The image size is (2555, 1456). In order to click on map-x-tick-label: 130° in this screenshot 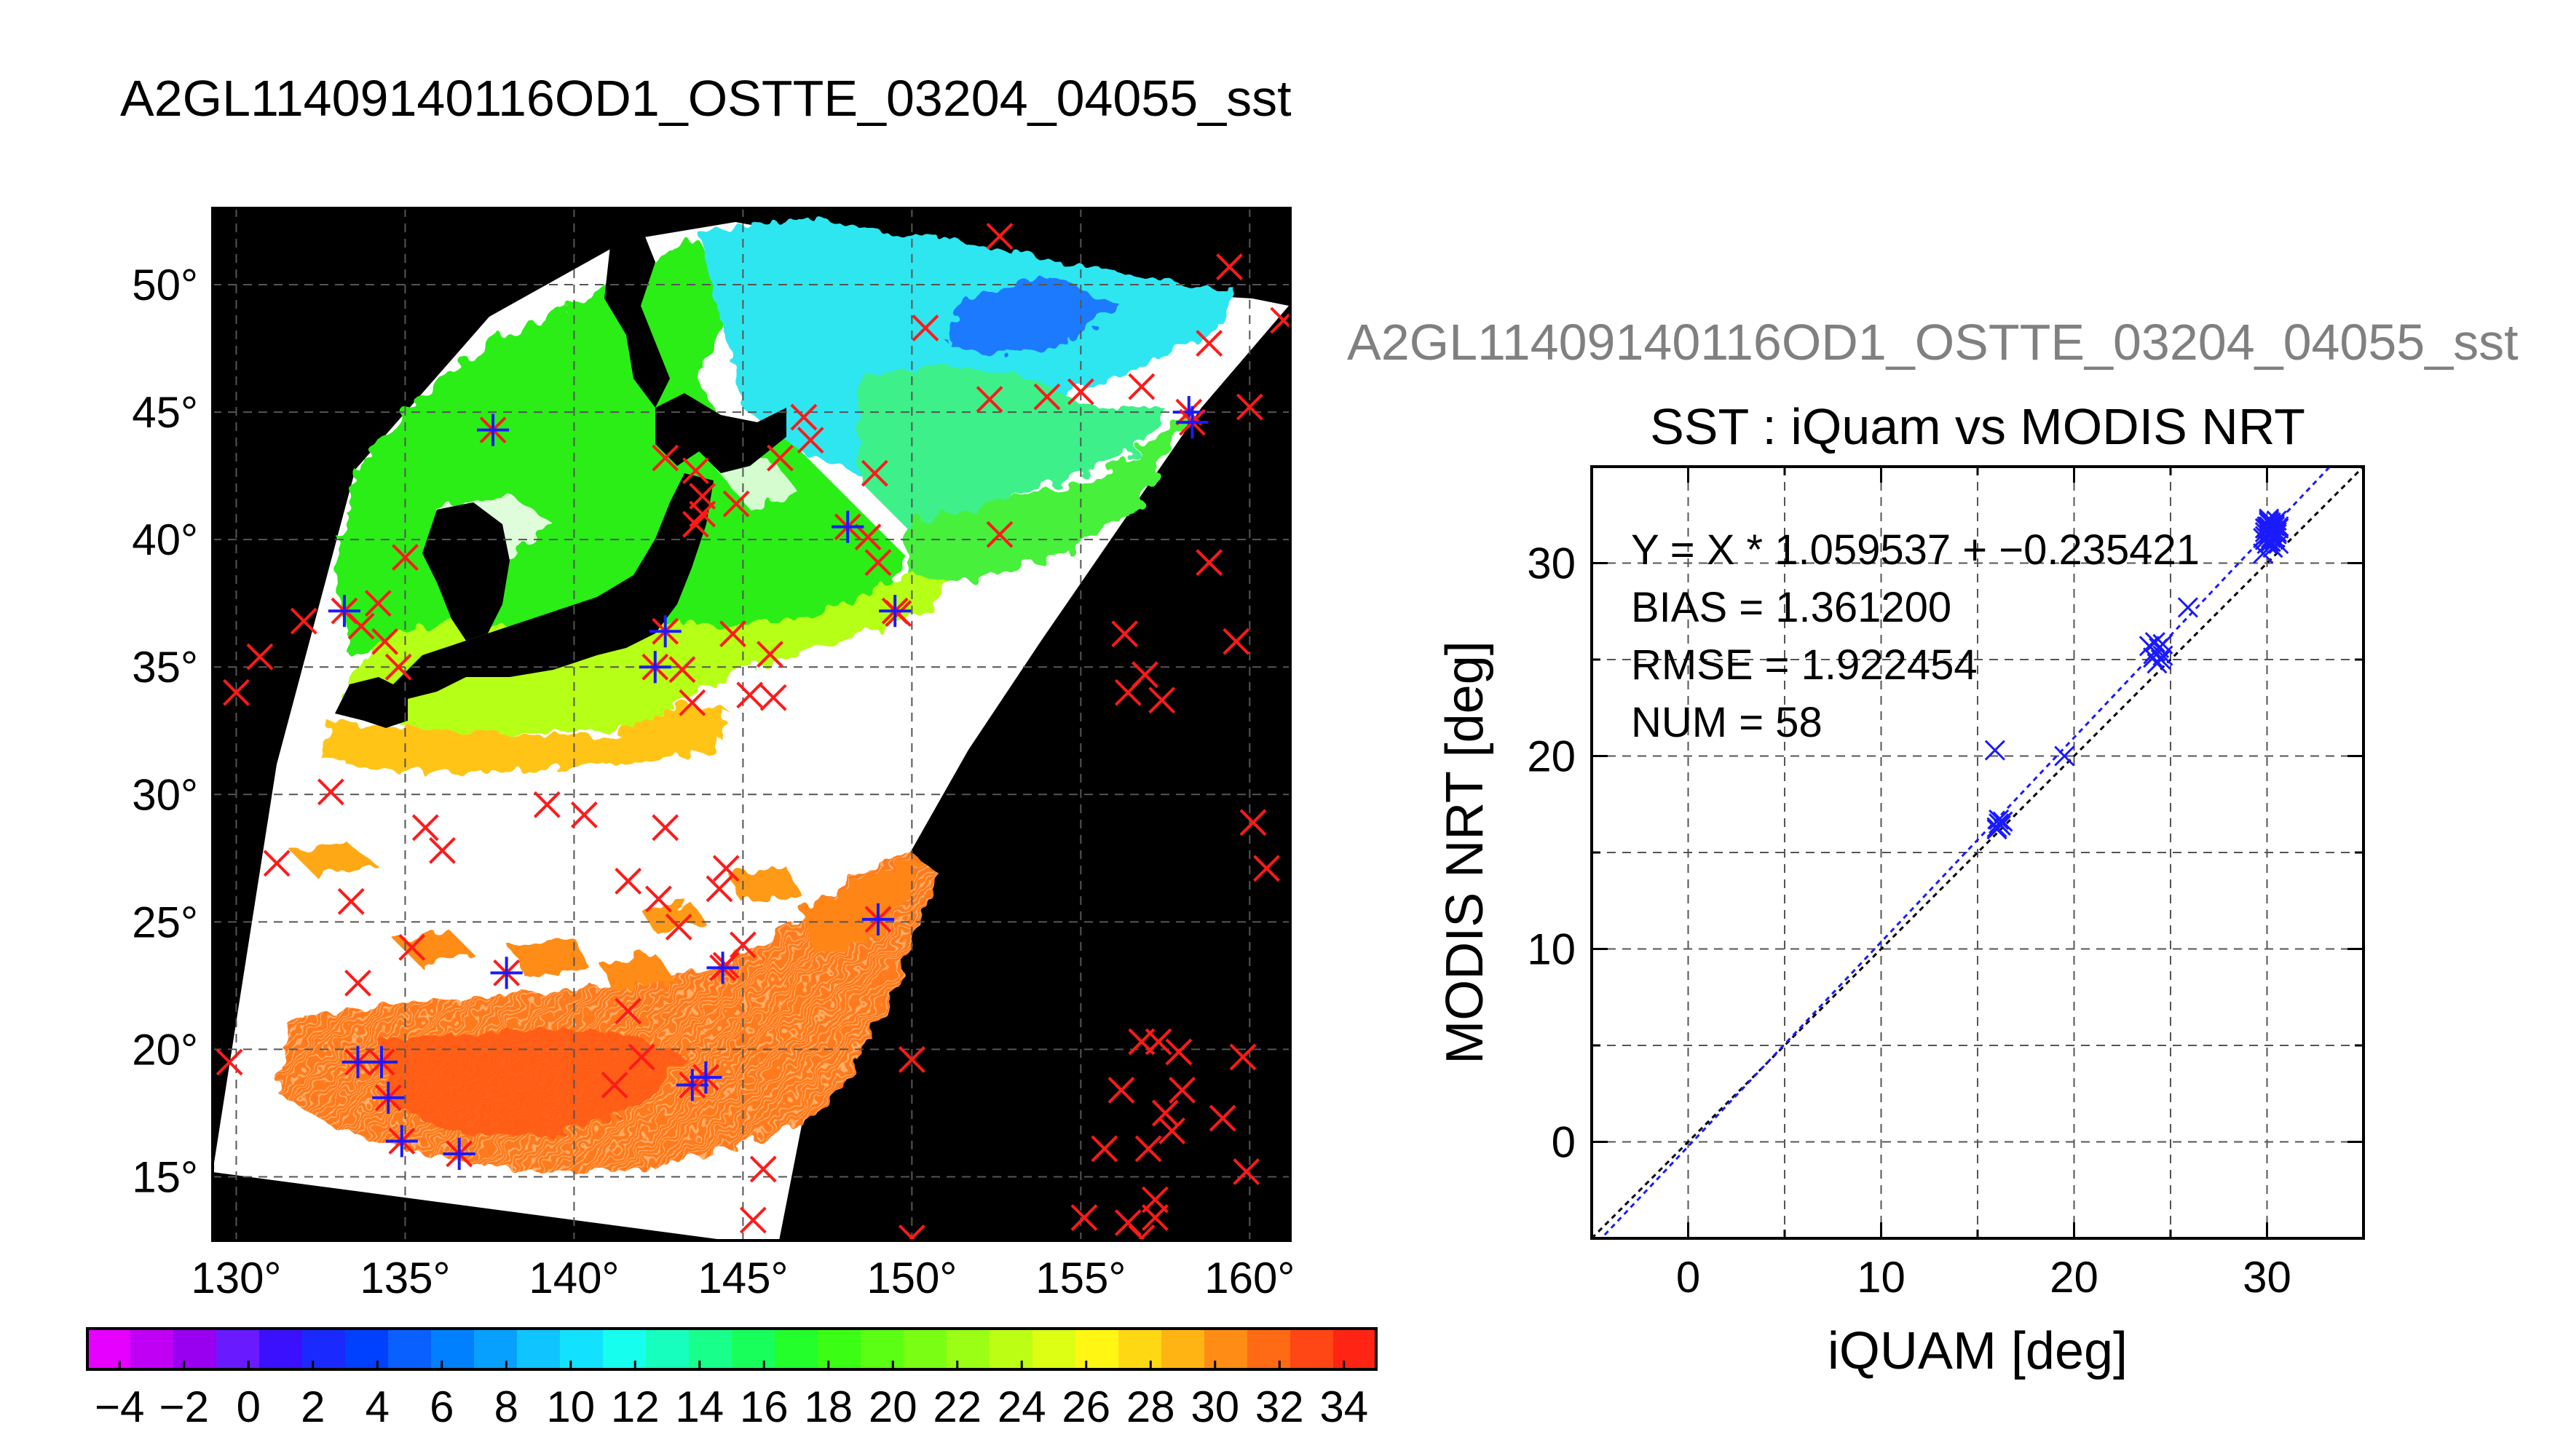, I will do `click(236, 1278)`.